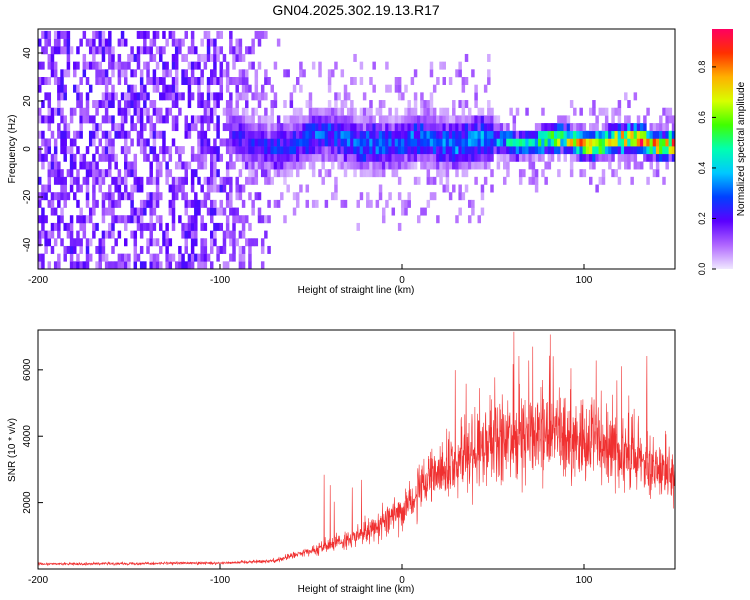 Image resolution: width=750 pixels, height=600 pixels. Describe the element at coordinates (27, 369) in the screenshot. I see `snr-y-tick-label: 6000` at that location.